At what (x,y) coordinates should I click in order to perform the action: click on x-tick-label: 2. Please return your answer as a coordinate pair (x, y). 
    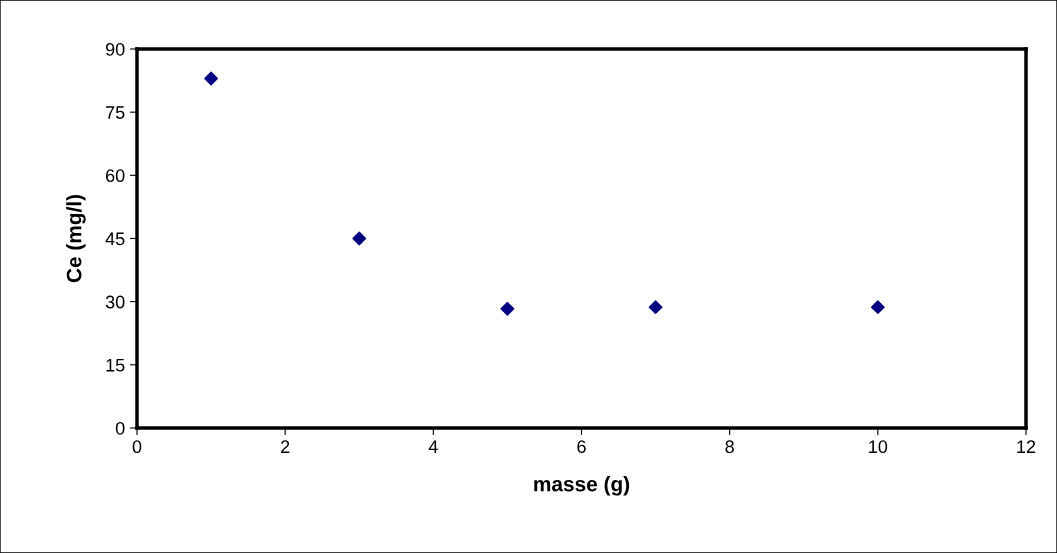
    Looking at the image, I should click on (285, 446).